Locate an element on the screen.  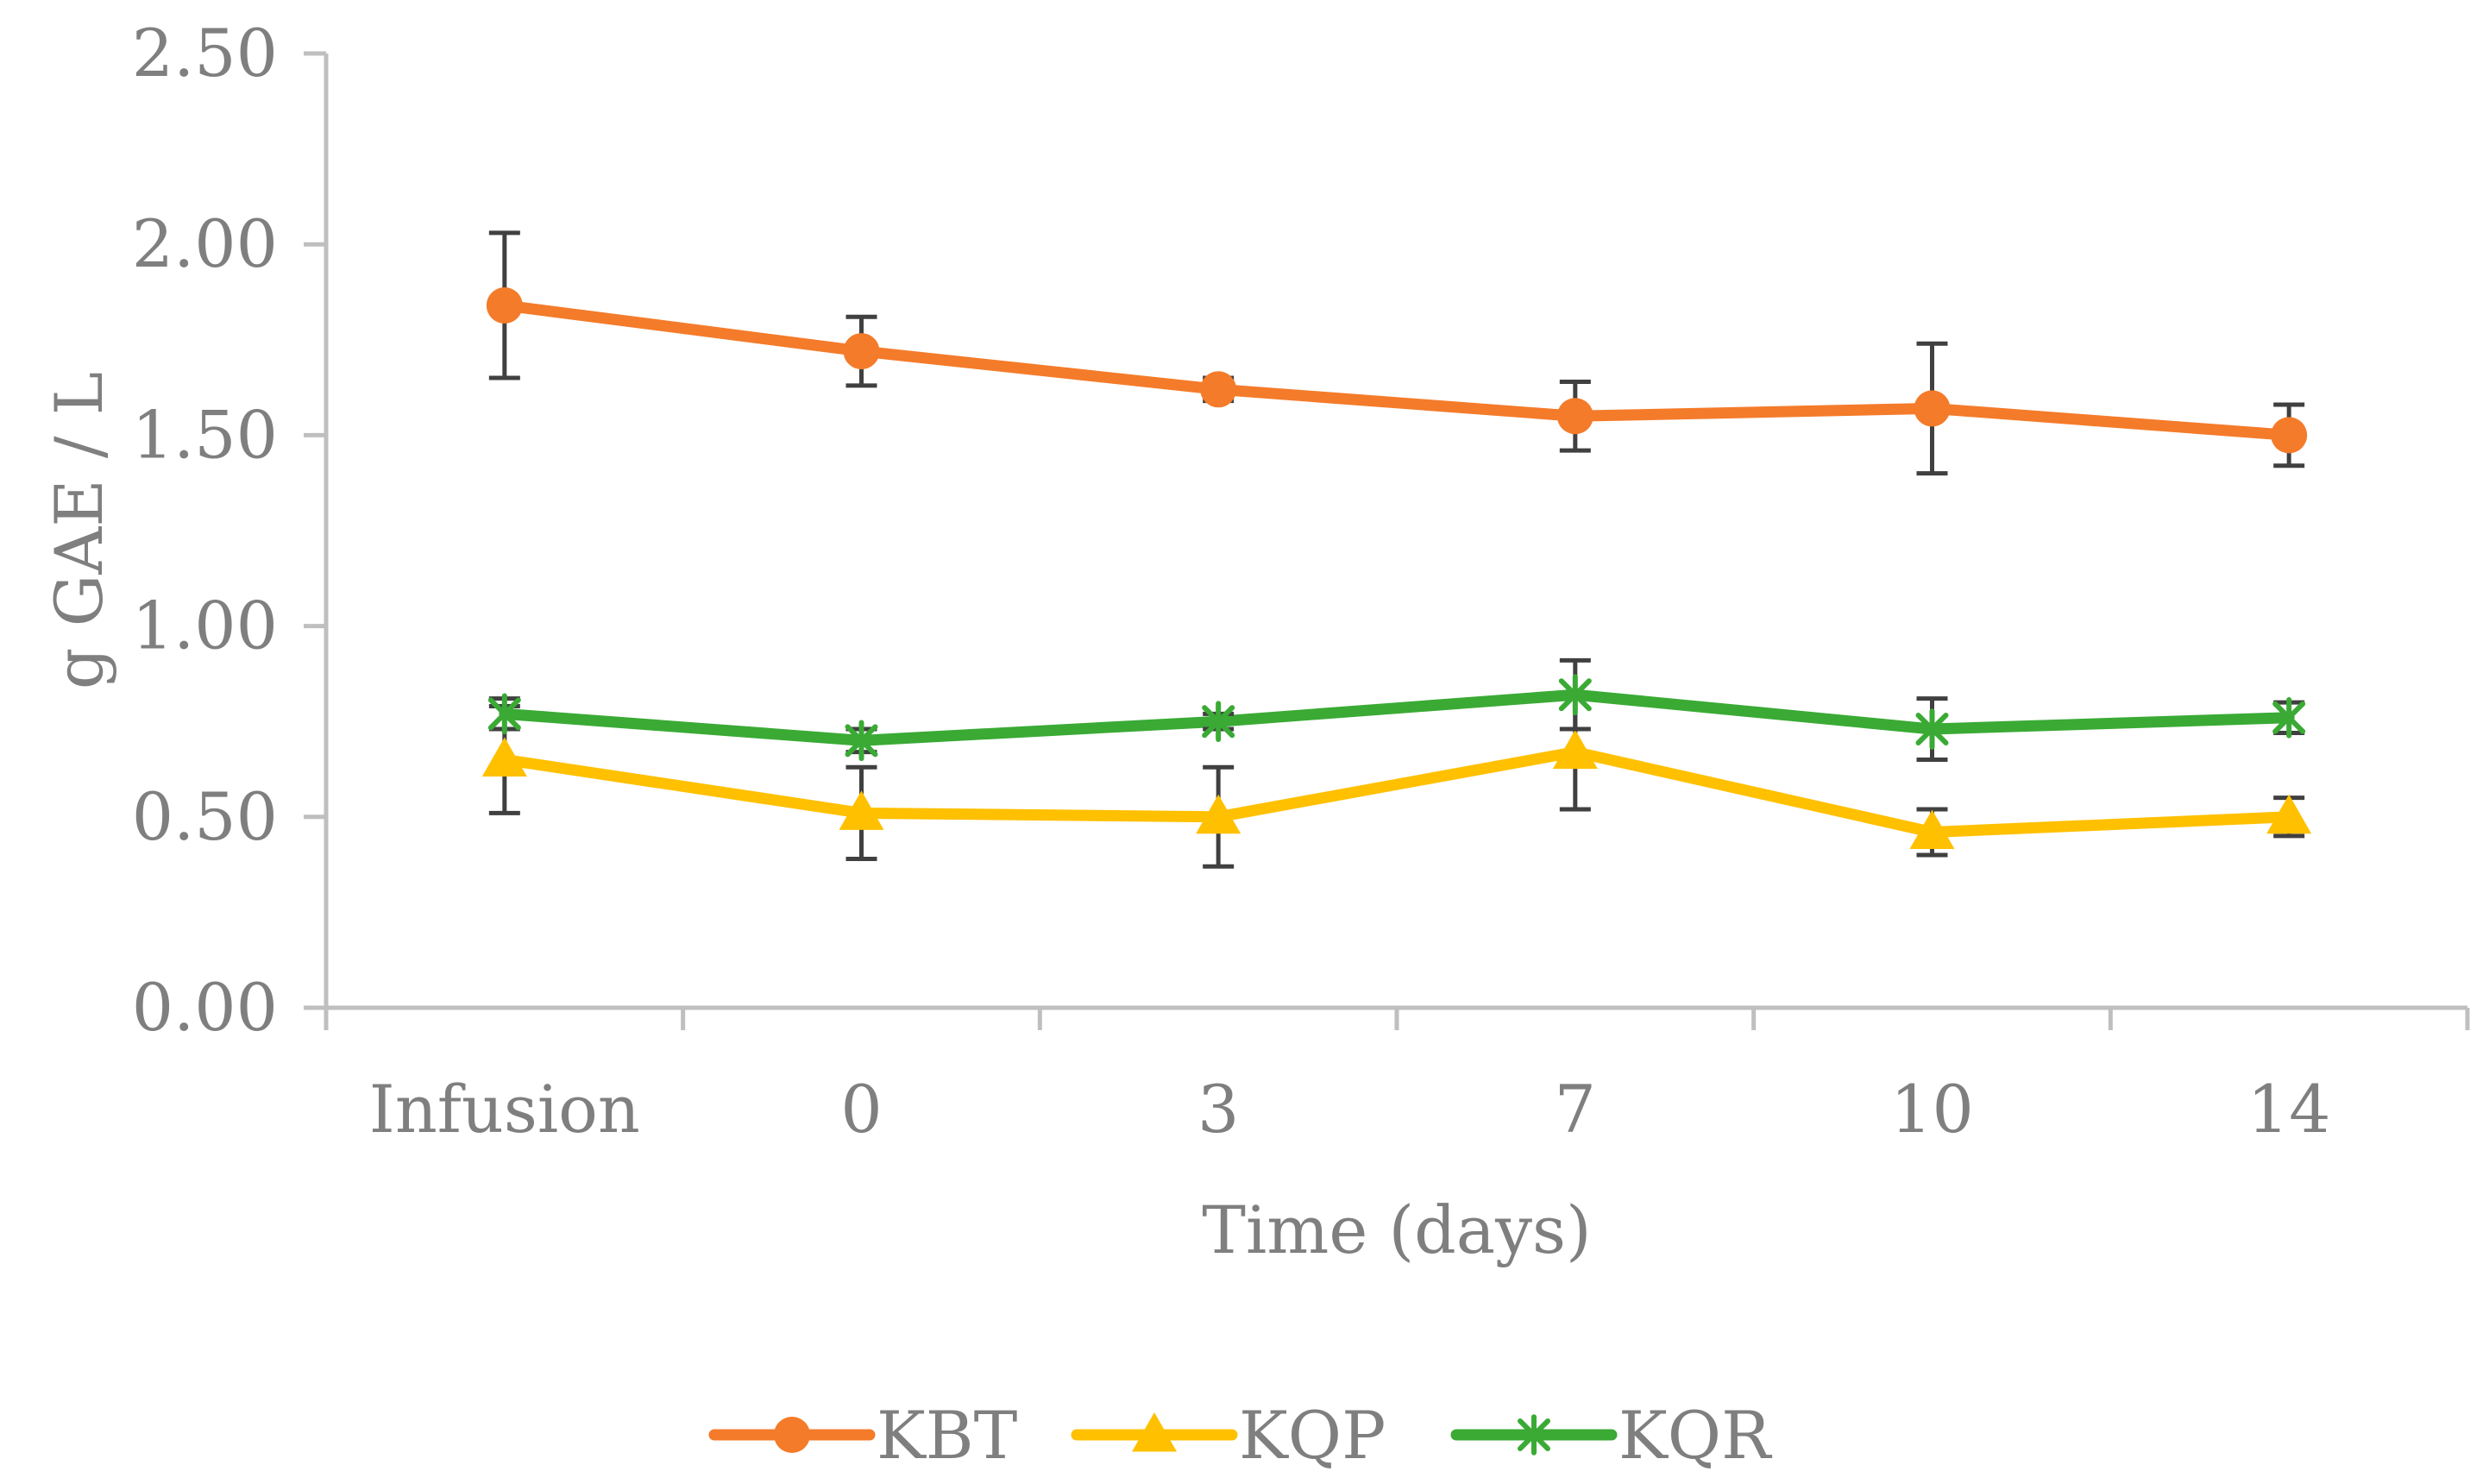
x-tick-label: 7 is located at coordinates (1575, 1109).